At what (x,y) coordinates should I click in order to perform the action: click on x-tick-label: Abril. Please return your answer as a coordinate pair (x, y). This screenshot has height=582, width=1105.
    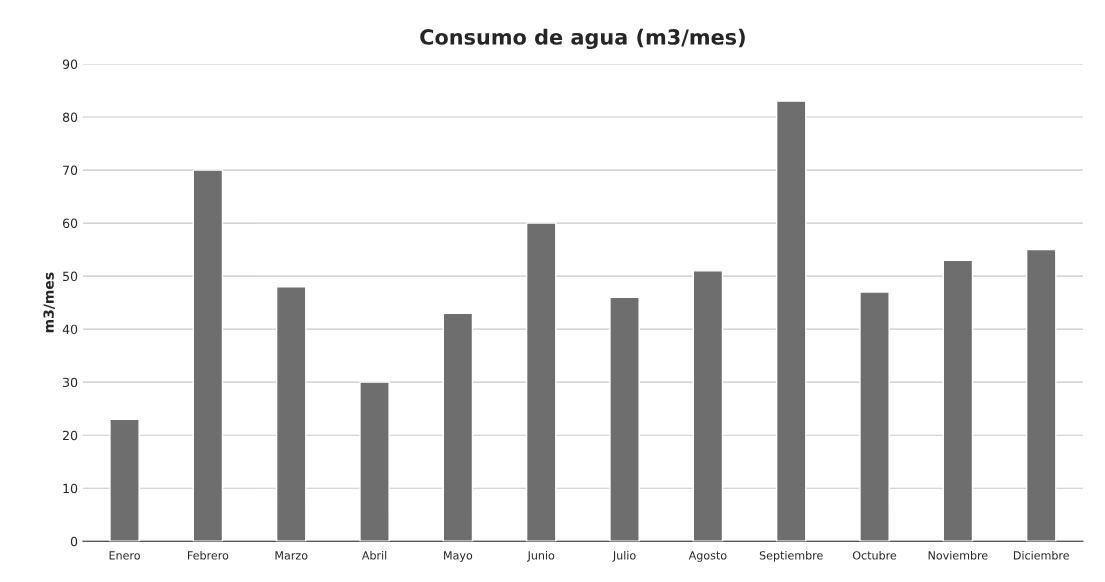
    Looking at the image, I should click on (374, 555).